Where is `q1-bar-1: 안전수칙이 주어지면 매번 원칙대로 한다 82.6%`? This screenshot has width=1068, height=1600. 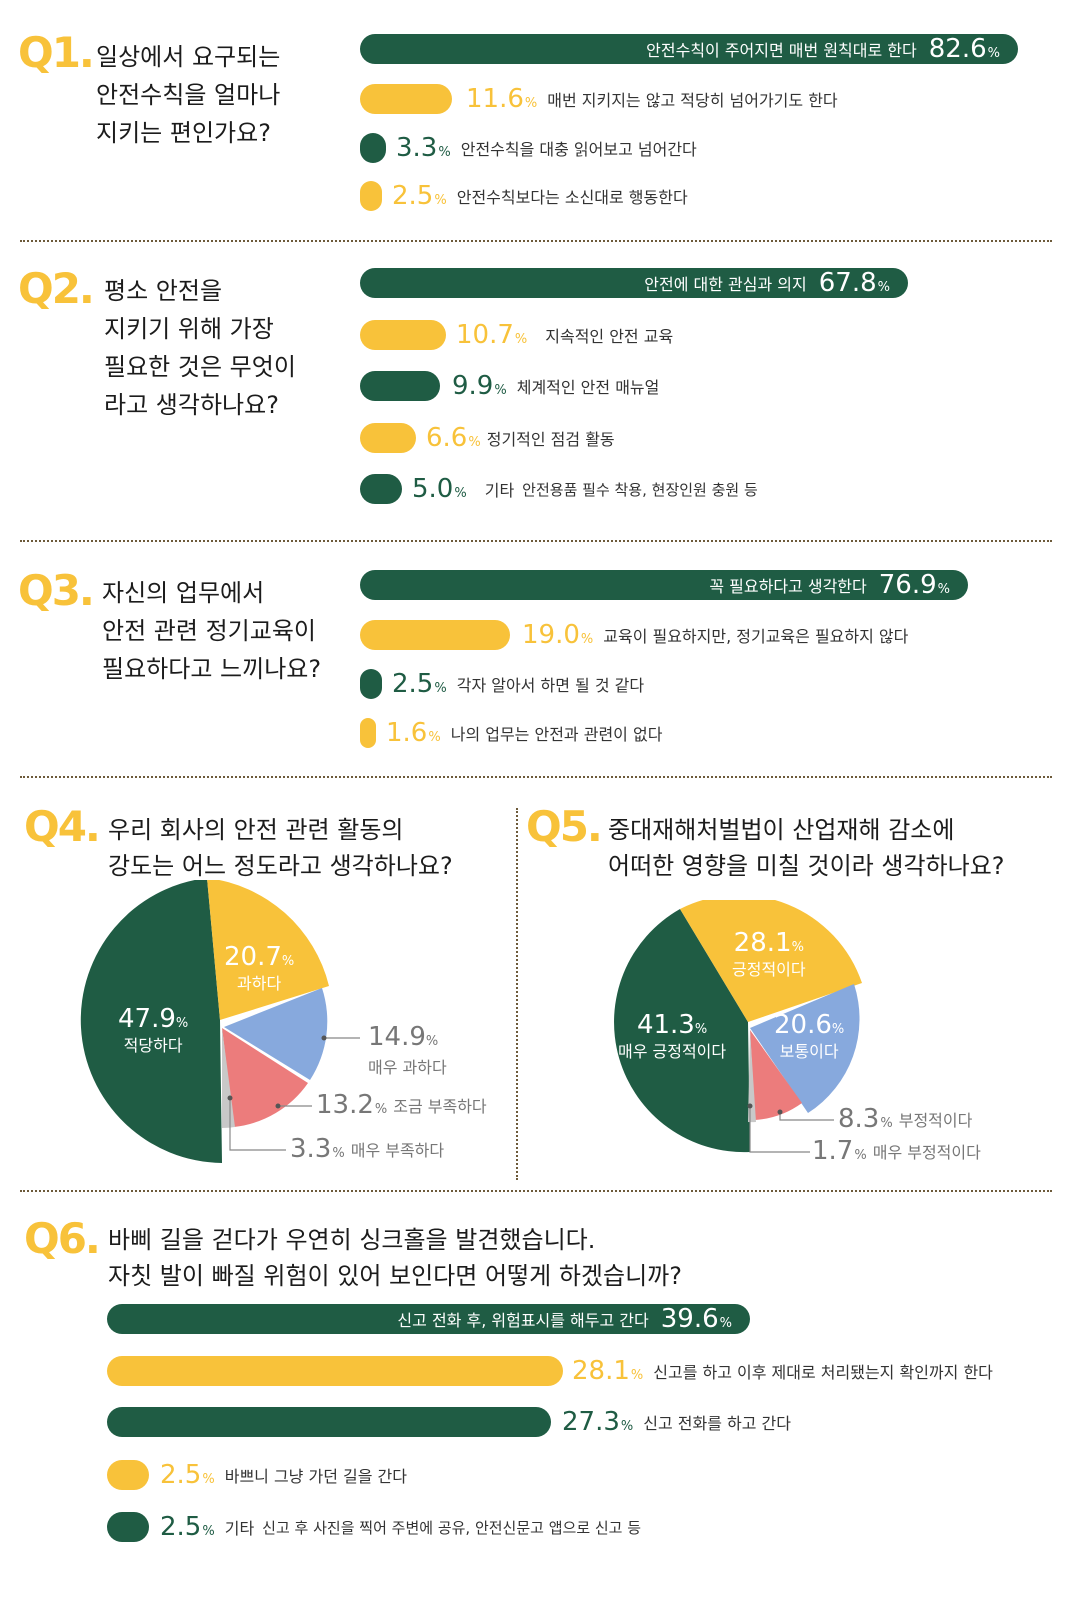 q1-bar-1: 안전수칙이 주어지면 매번 원칙대로 한다 82.6% is located at coordinates (689, 49).